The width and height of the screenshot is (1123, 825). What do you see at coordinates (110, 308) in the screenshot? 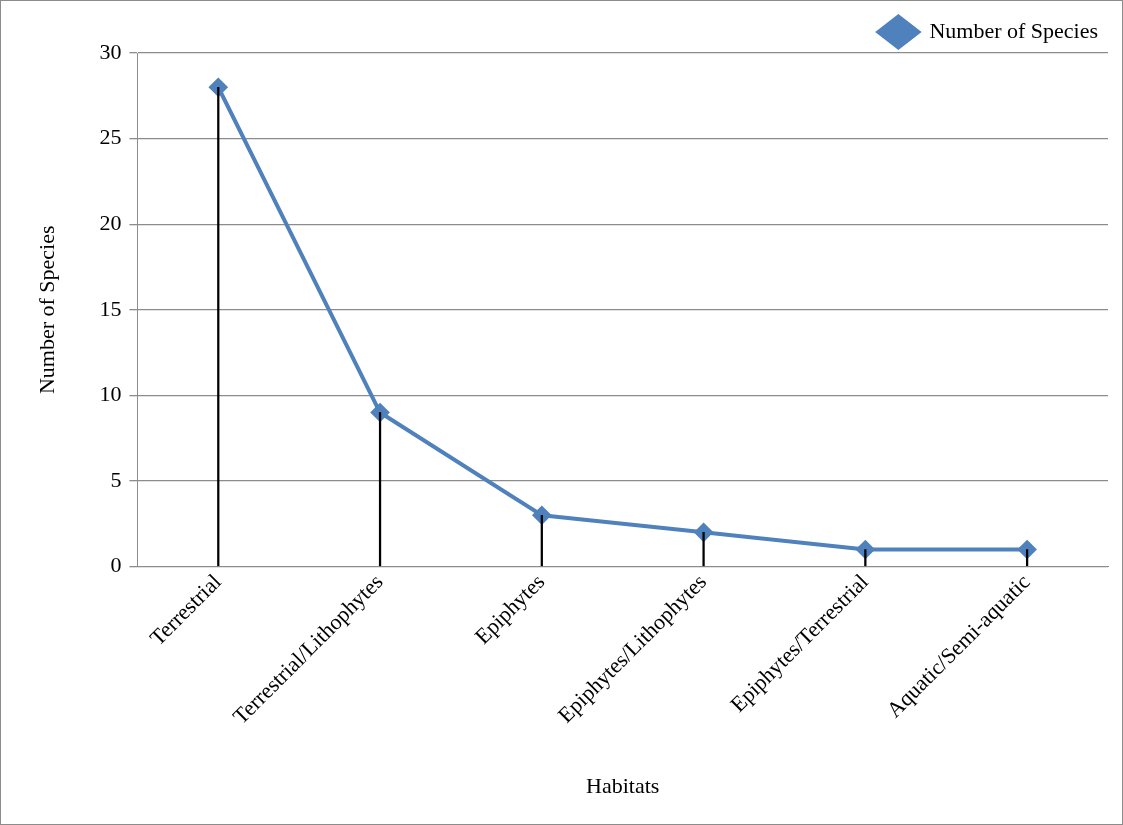
I see `y-tick-label: 15` at bounding box center [110, 308].